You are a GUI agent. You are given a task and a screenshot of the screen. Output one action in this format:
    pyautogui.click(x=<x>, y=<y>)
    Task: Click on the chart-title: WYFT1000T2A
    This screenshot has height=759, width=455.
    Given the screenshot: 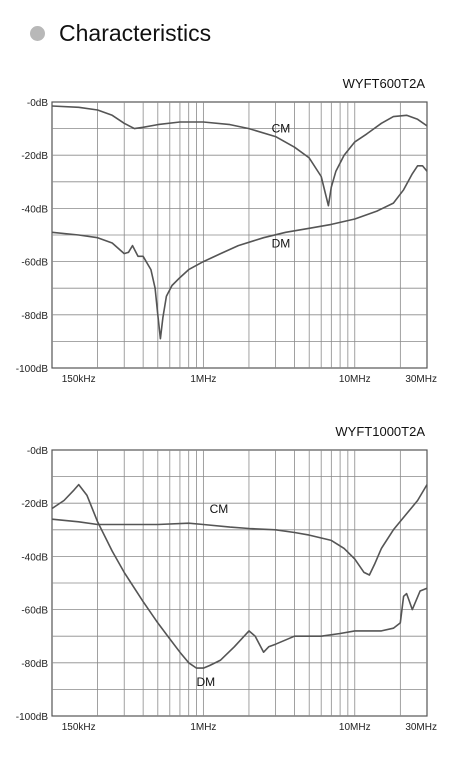 What is the action you would take?
    pyautogui.click(x=380, y=431)
    